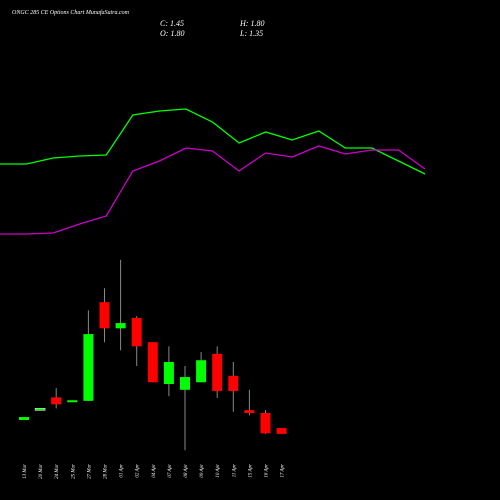 The height and width of the screenshot is (500, 500). What do you see at coordinates (250, 471) in the screenshot?
I see `x-tick-label: 15 Apr` at bounding box center [250, 471].